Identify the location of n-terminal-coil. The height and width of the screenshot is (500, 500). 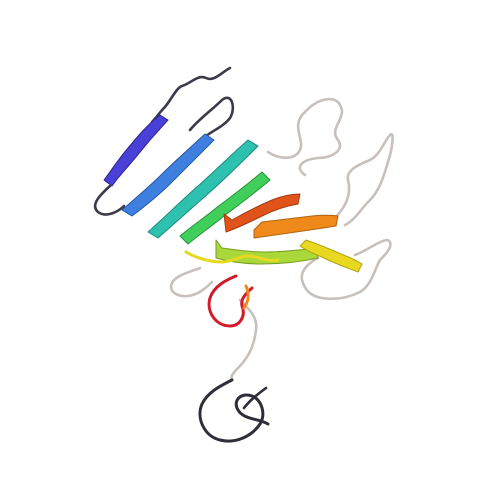
(191, 95).